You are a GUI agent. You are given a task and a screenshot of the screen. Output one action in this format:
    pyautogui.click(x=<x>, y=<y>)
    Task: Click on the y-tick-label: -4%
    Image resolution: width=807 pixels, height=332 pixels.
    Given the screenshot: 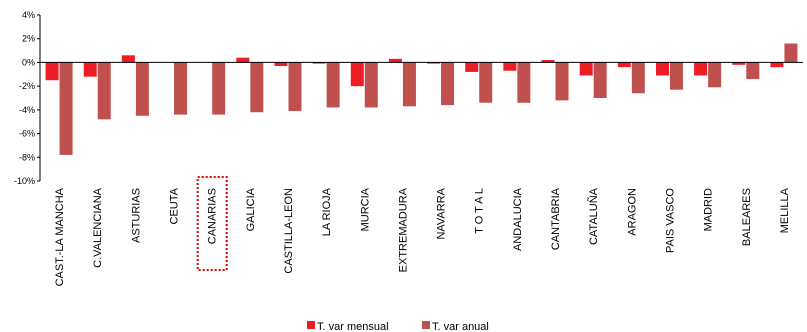 What is the action you would take?
    pyautogui.click(x=27, y=110)
    